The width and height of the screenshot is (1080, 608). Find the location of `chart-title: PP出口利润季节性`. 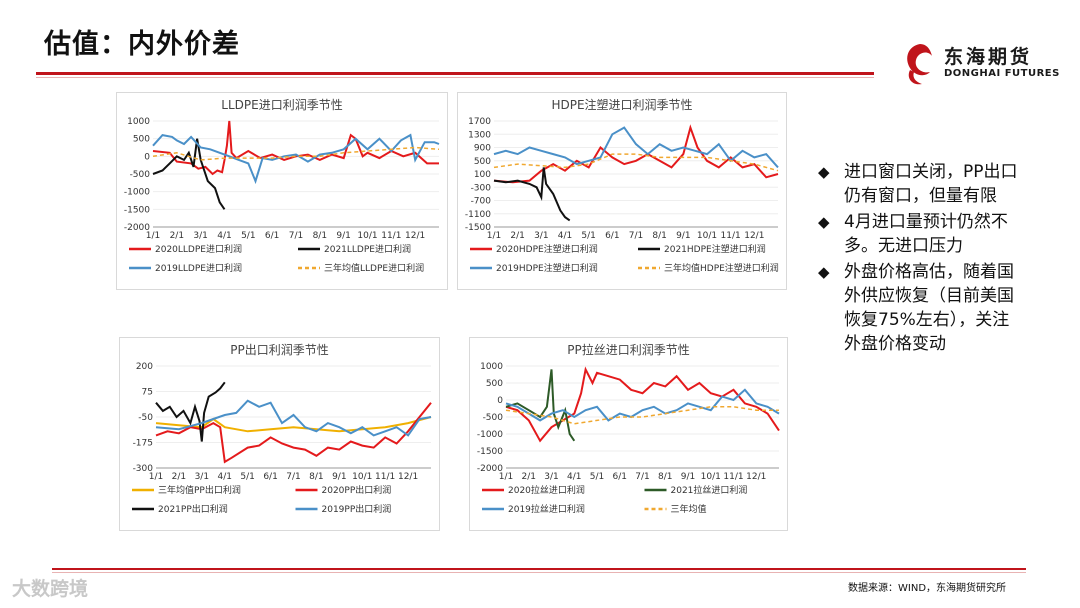

chart-title: PP出口利润季节性 is located at coordinates (279, 350).